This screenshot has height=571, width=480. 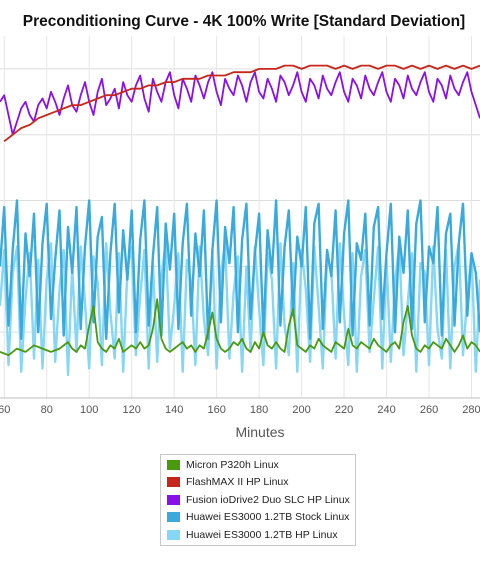 What do you see at coordinates (301, 410) in the screenshot?
I see `x-tick-label-200: 200` at bounding box center [301, 410].